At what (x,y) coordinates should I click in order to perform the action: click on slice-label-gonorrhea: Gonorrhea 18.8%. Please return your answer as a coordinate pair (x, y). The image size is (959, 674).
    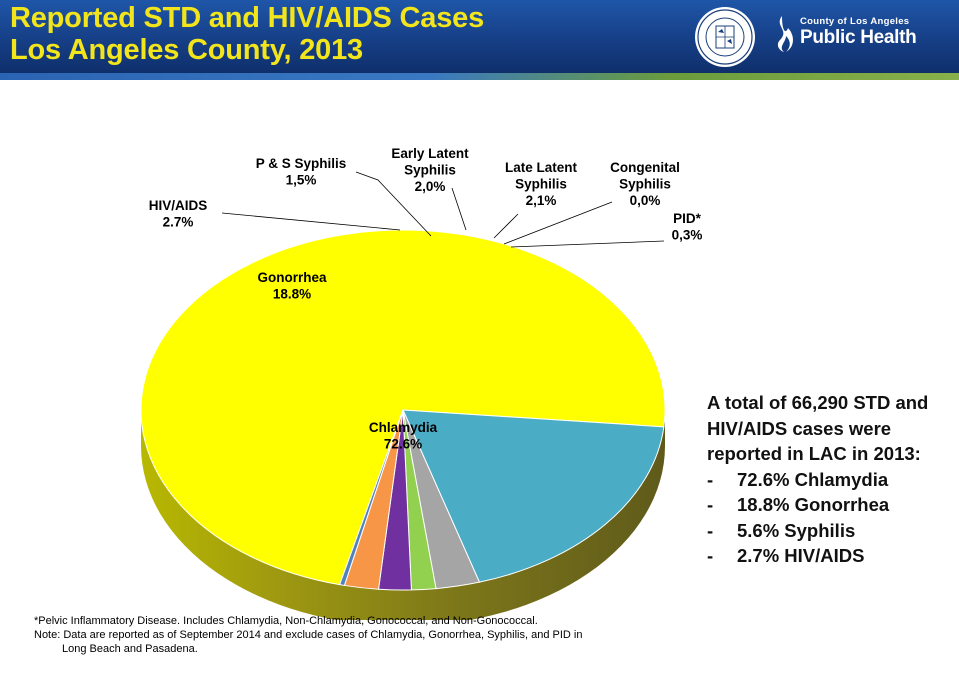
    Looking at the image, I should click on (292, 286).